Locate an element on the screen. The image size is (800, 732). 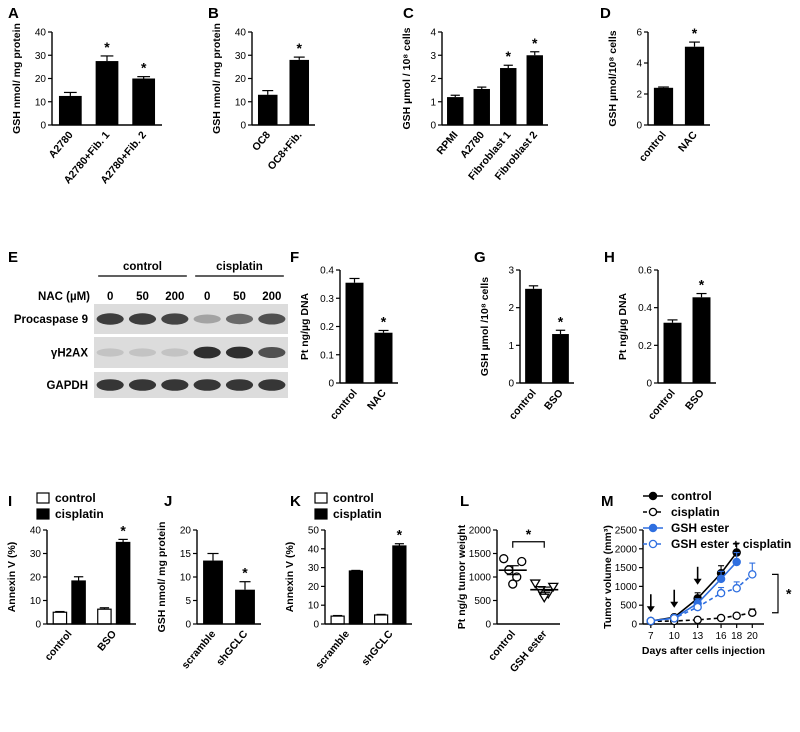
category-label: shGCLC is located at coordinates (232, 648).